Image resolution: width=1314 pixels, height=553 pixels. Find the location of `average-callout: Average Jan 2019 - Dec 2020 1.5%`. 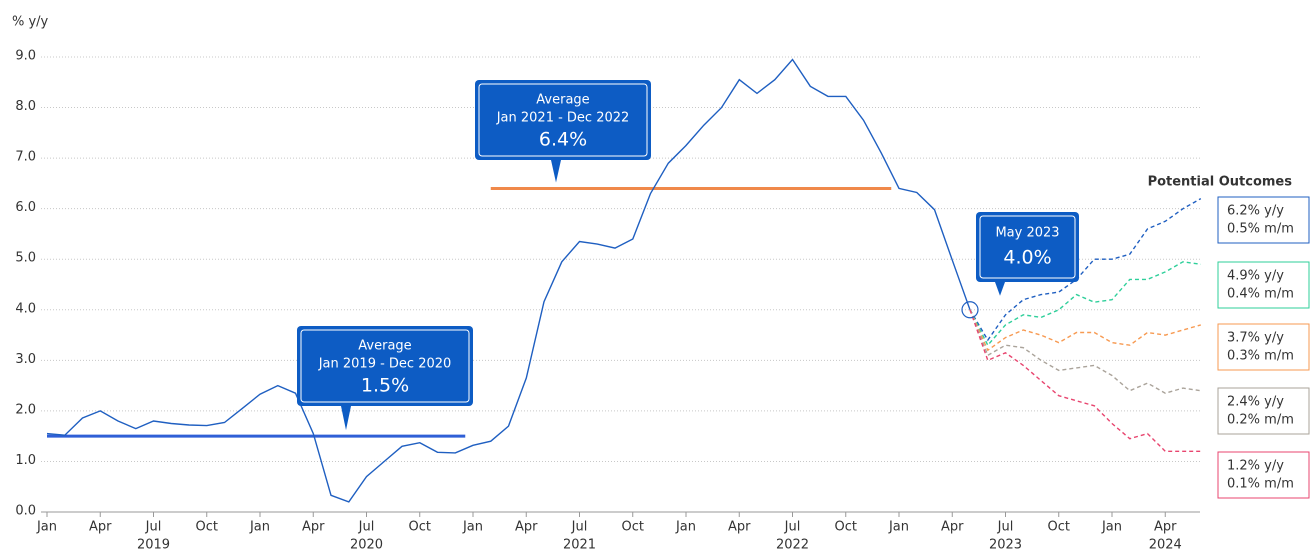

average-callout: Average Jan 2019 - Dec 2020 1.5% is located at coordinates (385, 378).